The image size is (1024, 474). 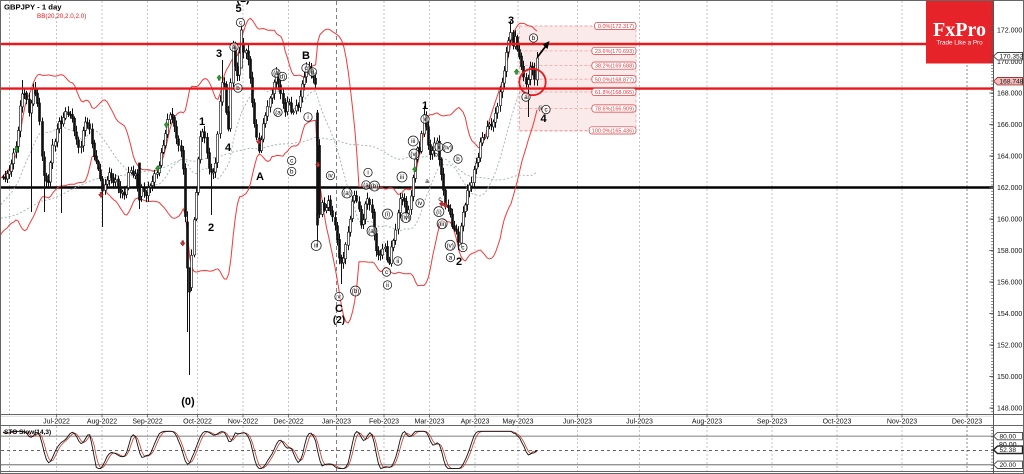 What do you see at coordinates (1009, 93) in the screenshot?
I see `svg-text: 168.000` at bounding box center [1009, 93].